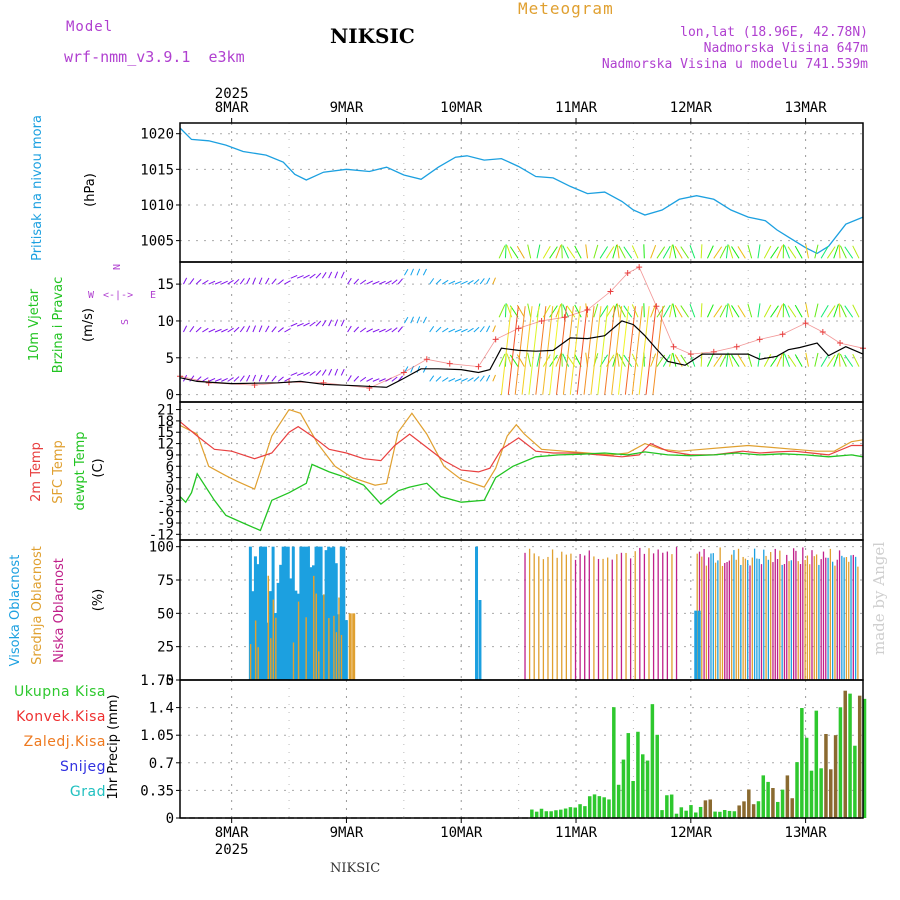  What do you see at coordinates (125, 322) in the screenshot?
I see `compass-s: S` at bounding box center [125, 322].